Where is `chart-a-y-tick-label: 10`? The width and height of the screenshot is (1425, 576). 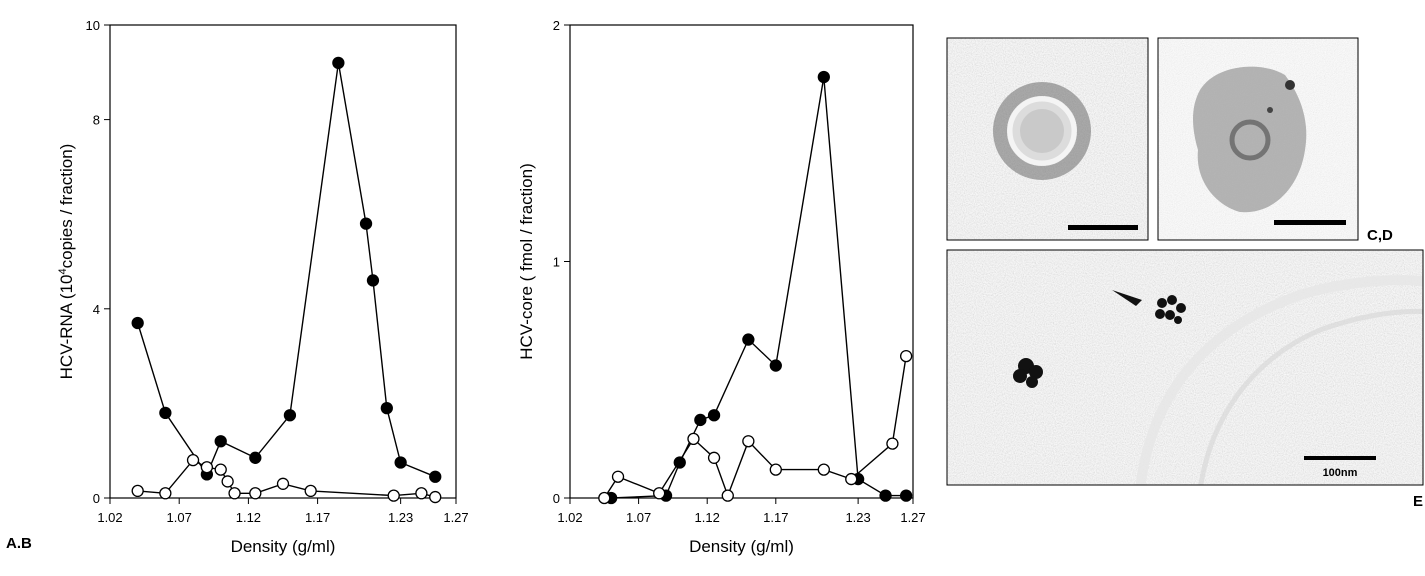 chart-a-y-tick-label: 10 is located at coordinates (93, 25).